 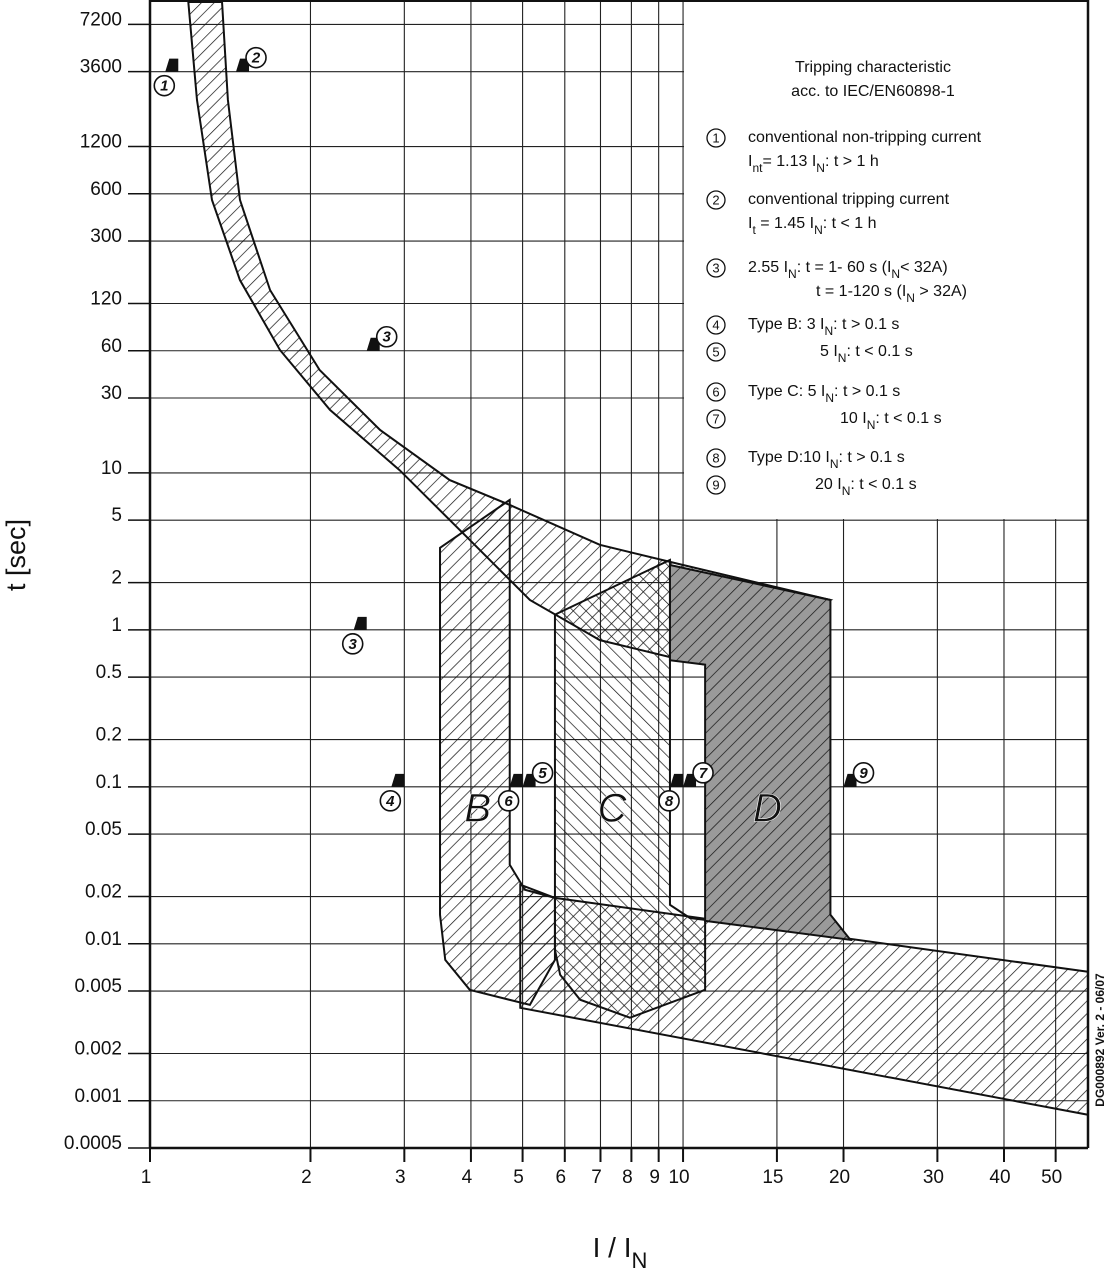 I want to click on y-tick-label: 0.02, so click(x=103, y=892).